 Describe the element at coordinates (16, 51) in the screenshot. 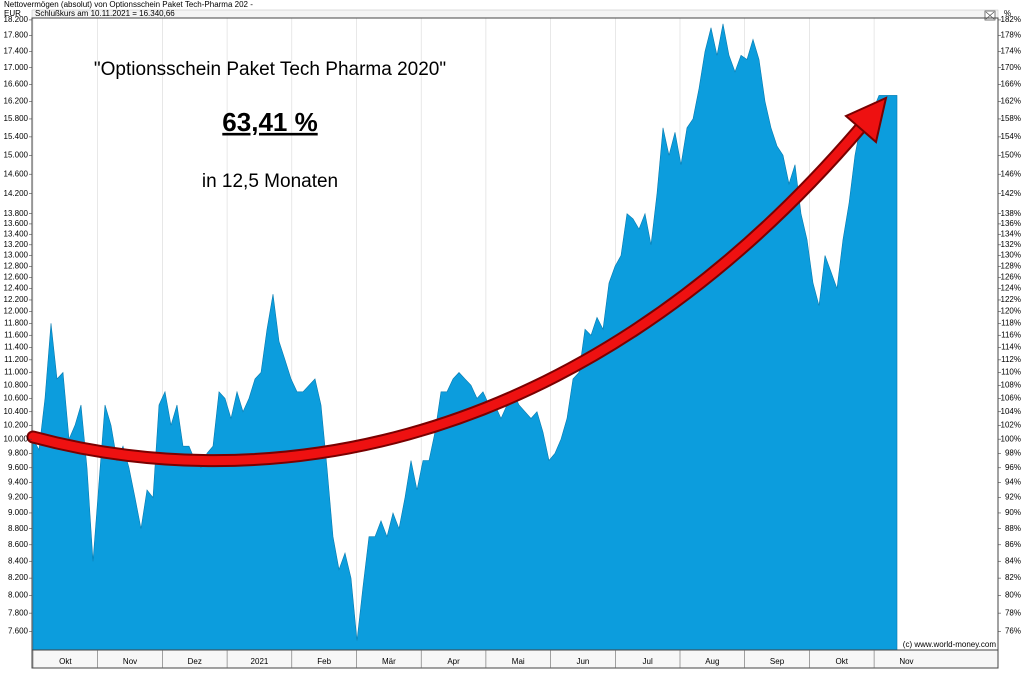

I see `y-tick-label: 17.400` at that location.